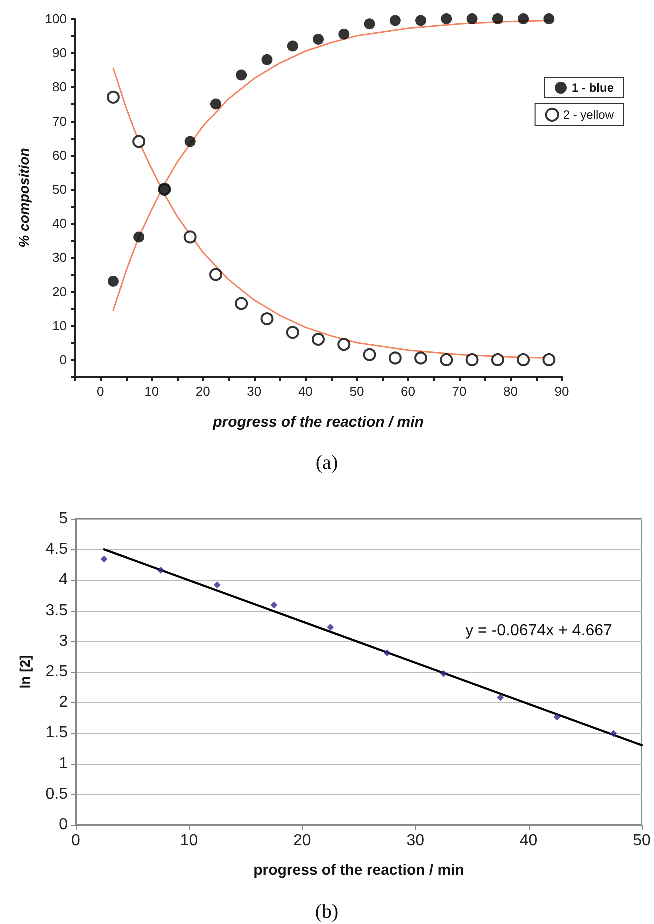  Describe the element at coordinates (57, 611) in the screenshot. I see `y-tick-label: 3.5` at that location.